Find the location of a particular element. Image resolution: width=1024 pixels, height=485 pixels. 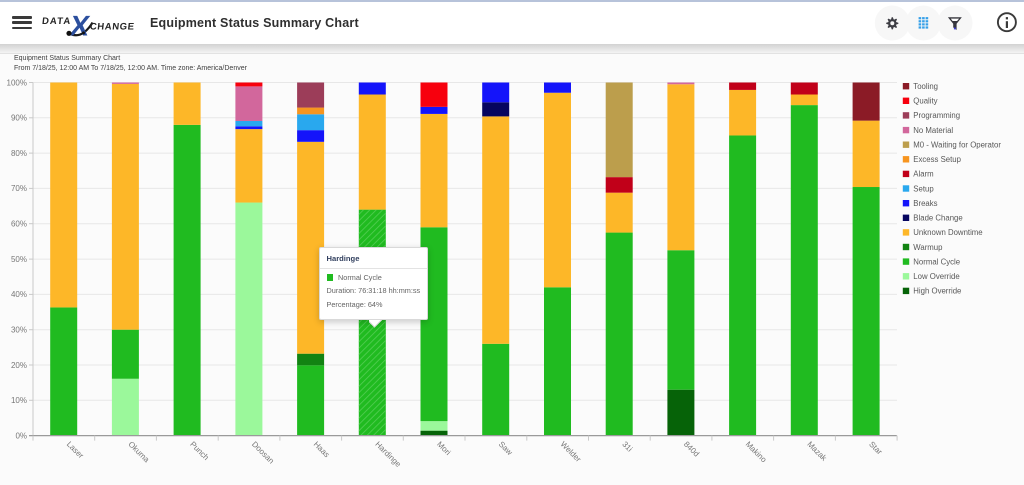

svg-text: CHANGE is located at coordinates (112, 27).